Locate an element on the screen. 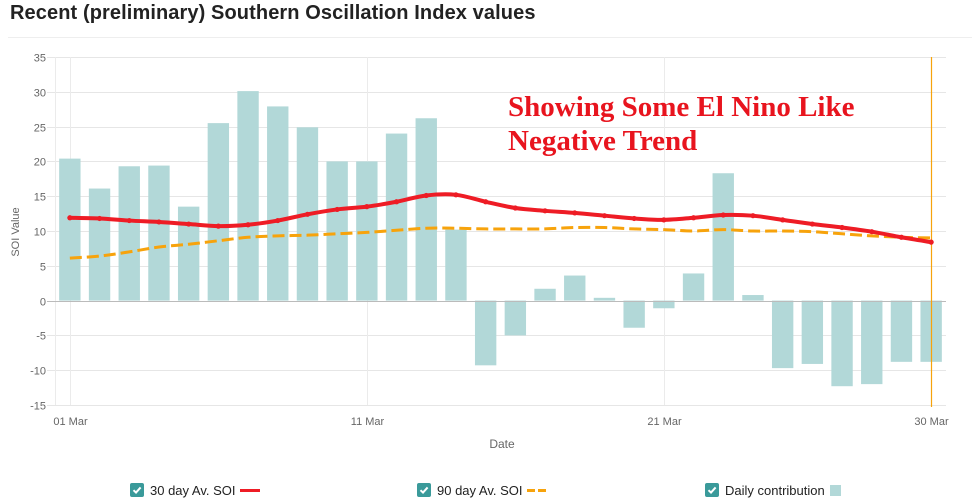  y-tick-label: -5 is located at coordinates (41, 337).